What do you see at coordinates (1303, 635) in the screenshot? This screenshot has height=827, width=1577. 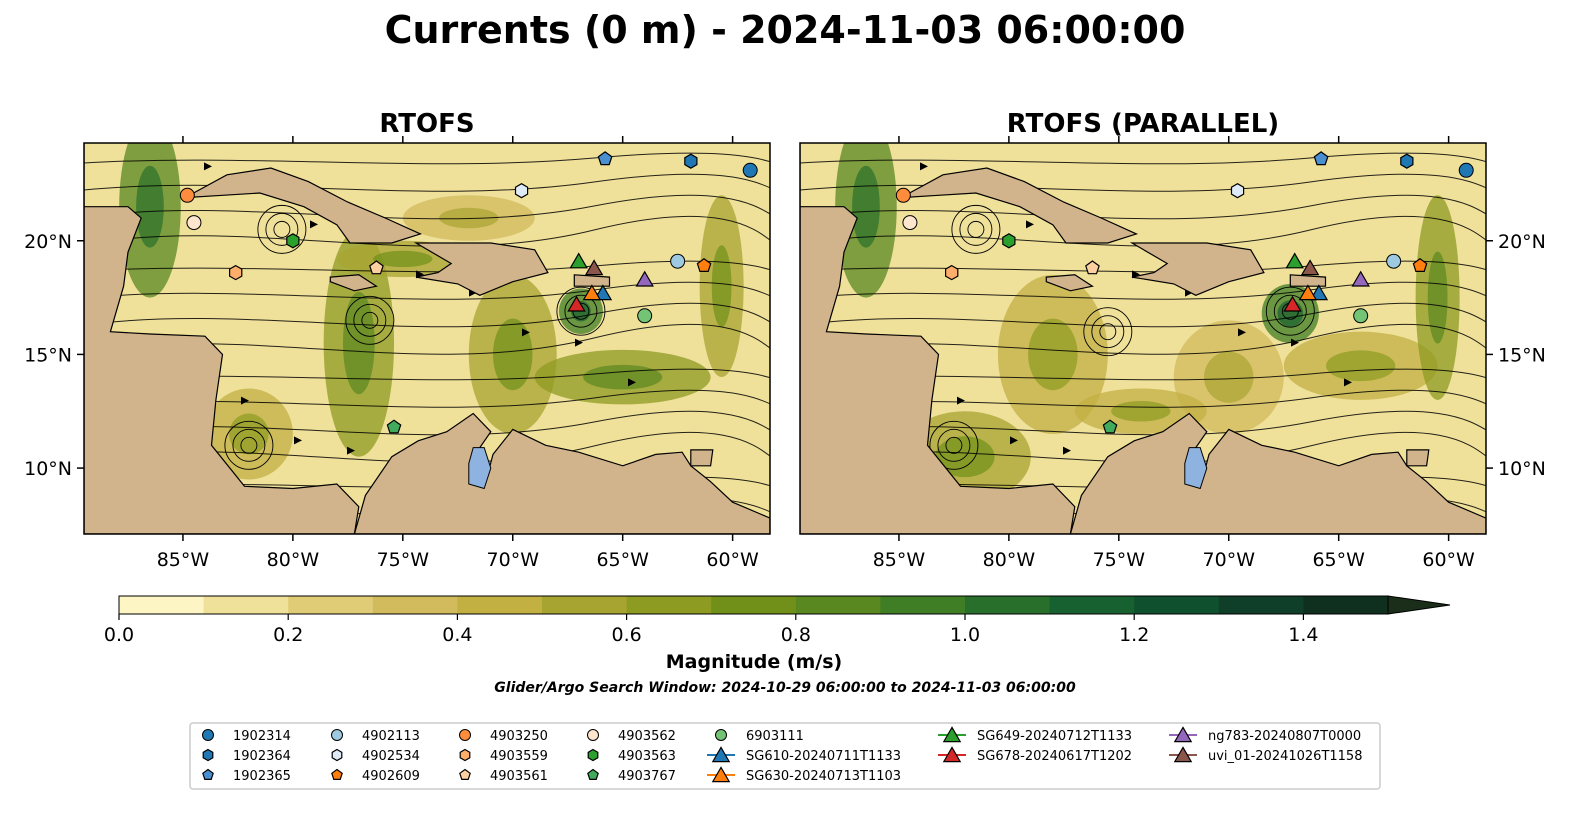 I see `colorbar-tick-label: 1.4` at bounding box center [1303, 635].